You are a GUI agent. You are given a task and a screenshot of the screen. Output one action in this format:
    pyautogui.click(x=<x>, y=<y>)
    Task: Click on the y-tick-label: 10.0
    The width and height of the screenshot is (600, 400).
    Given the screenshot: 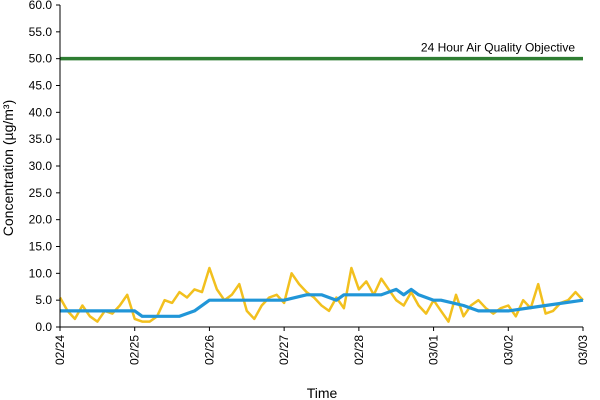 What is the action you would take?
    pyautogui.click(x=41, y=273)
    